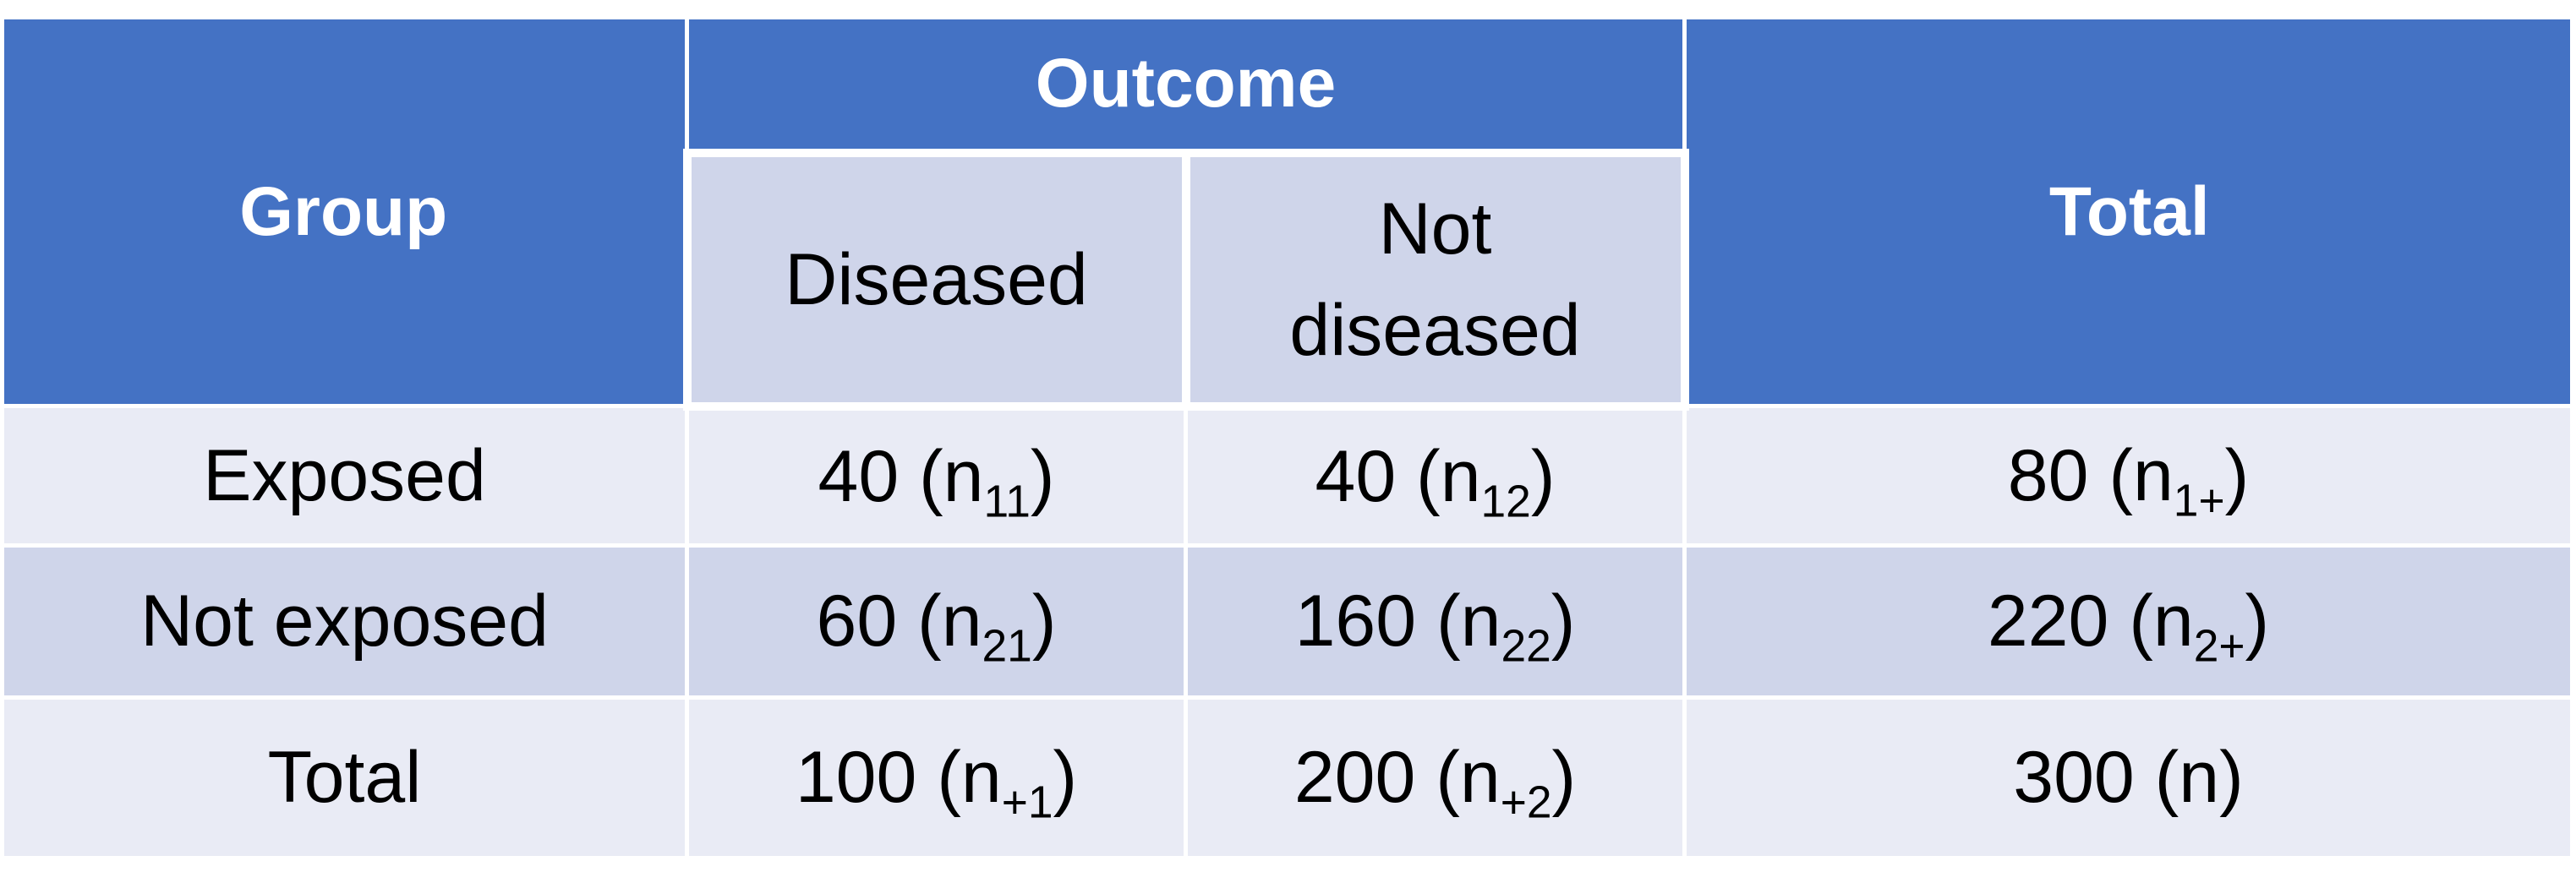 The width and height of the screenshot is (2576, 883). I want to click on not-diseased-header: Not diseased, so click(1435, 279).